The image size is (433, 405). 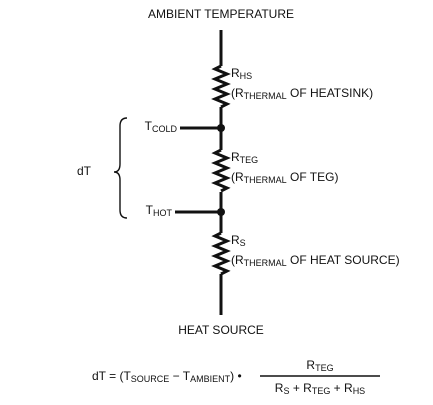 I want to click on text-part: OF HEAT SOURCE), so click(x=343, y=260).